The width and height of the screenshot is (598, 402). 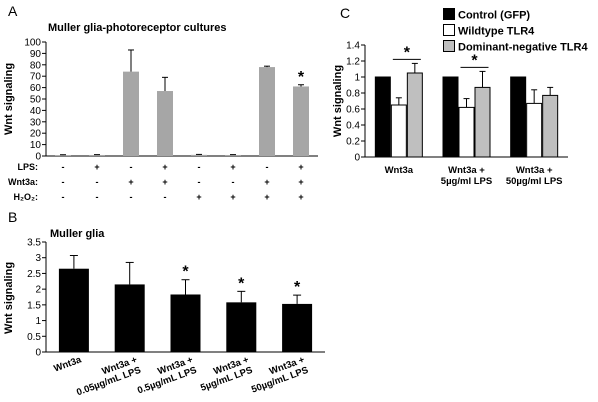 What do you see at coordinates (34, 305) in the screenshot?
I see `y-tick-label: 1.5` at bounding box center [34, 305].